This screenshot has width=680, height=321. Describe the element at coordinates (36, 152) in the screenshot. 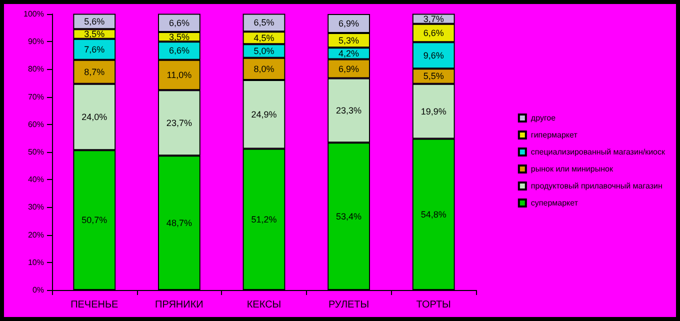

I see `y-tick-label: 50%` at that location.